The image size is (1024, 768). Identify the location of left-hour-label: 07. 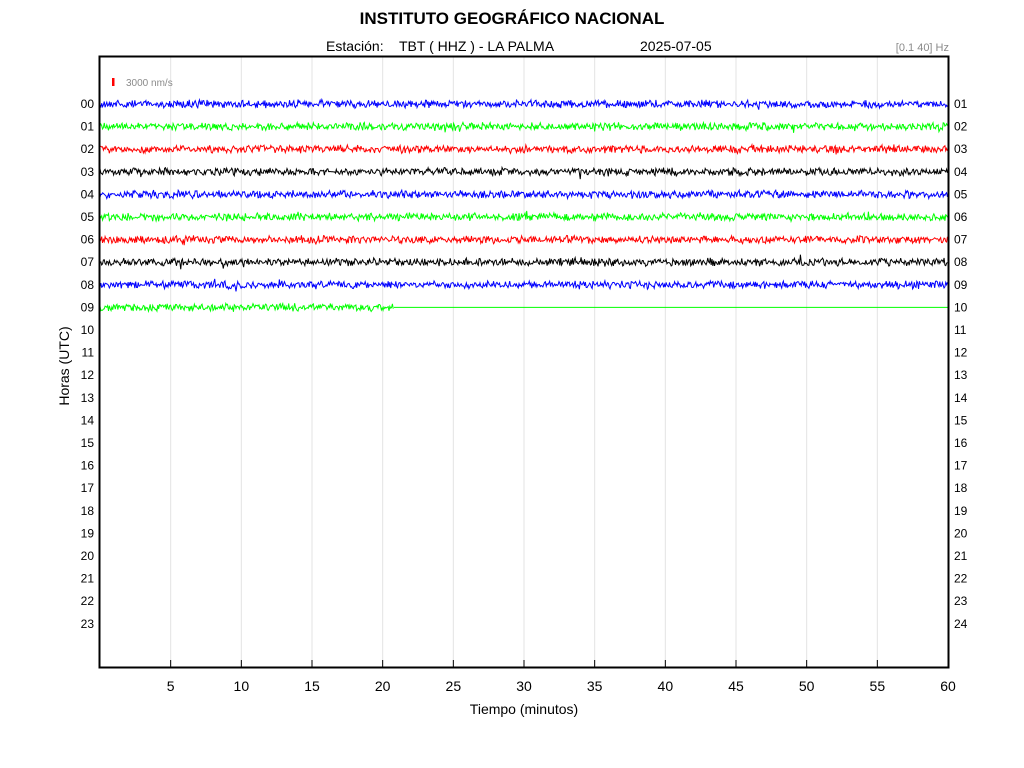
(88, 262).